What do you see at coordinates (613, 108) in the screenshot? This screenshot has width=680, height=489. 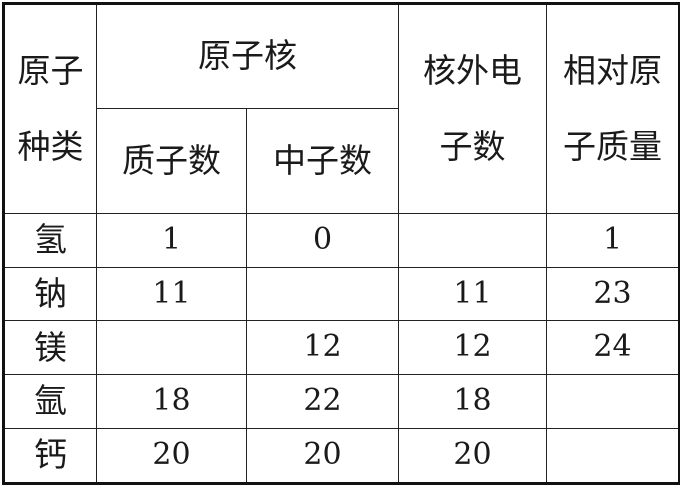 I see `header-mass: 相对原 子质量` at bounding box center [613, 108].